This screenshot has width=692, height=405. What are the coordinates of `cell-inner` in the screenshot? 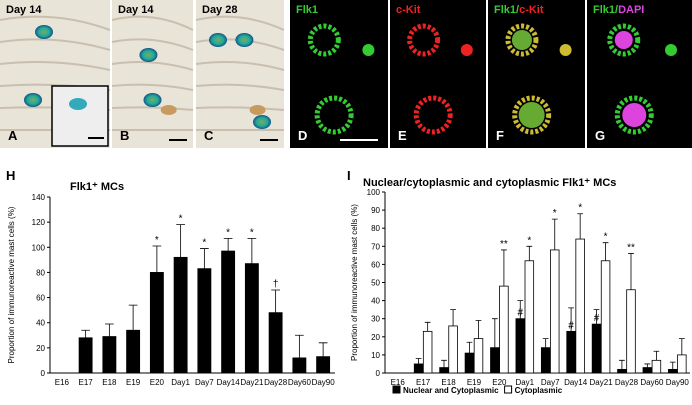 It's located at (521, 40).